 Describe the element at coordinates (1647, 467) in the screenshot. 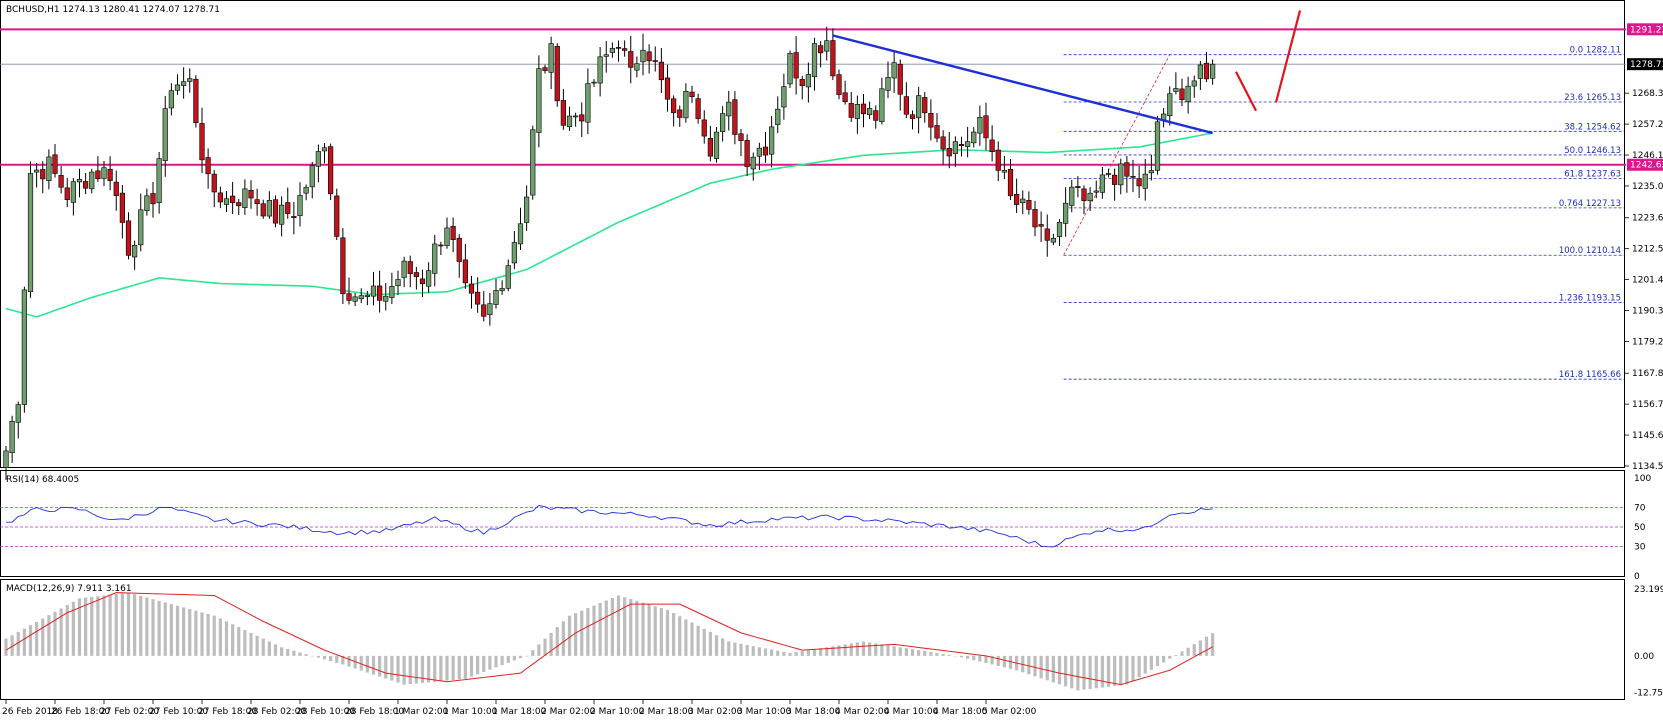

I see `price-tick-label: 1134.50` at that location.